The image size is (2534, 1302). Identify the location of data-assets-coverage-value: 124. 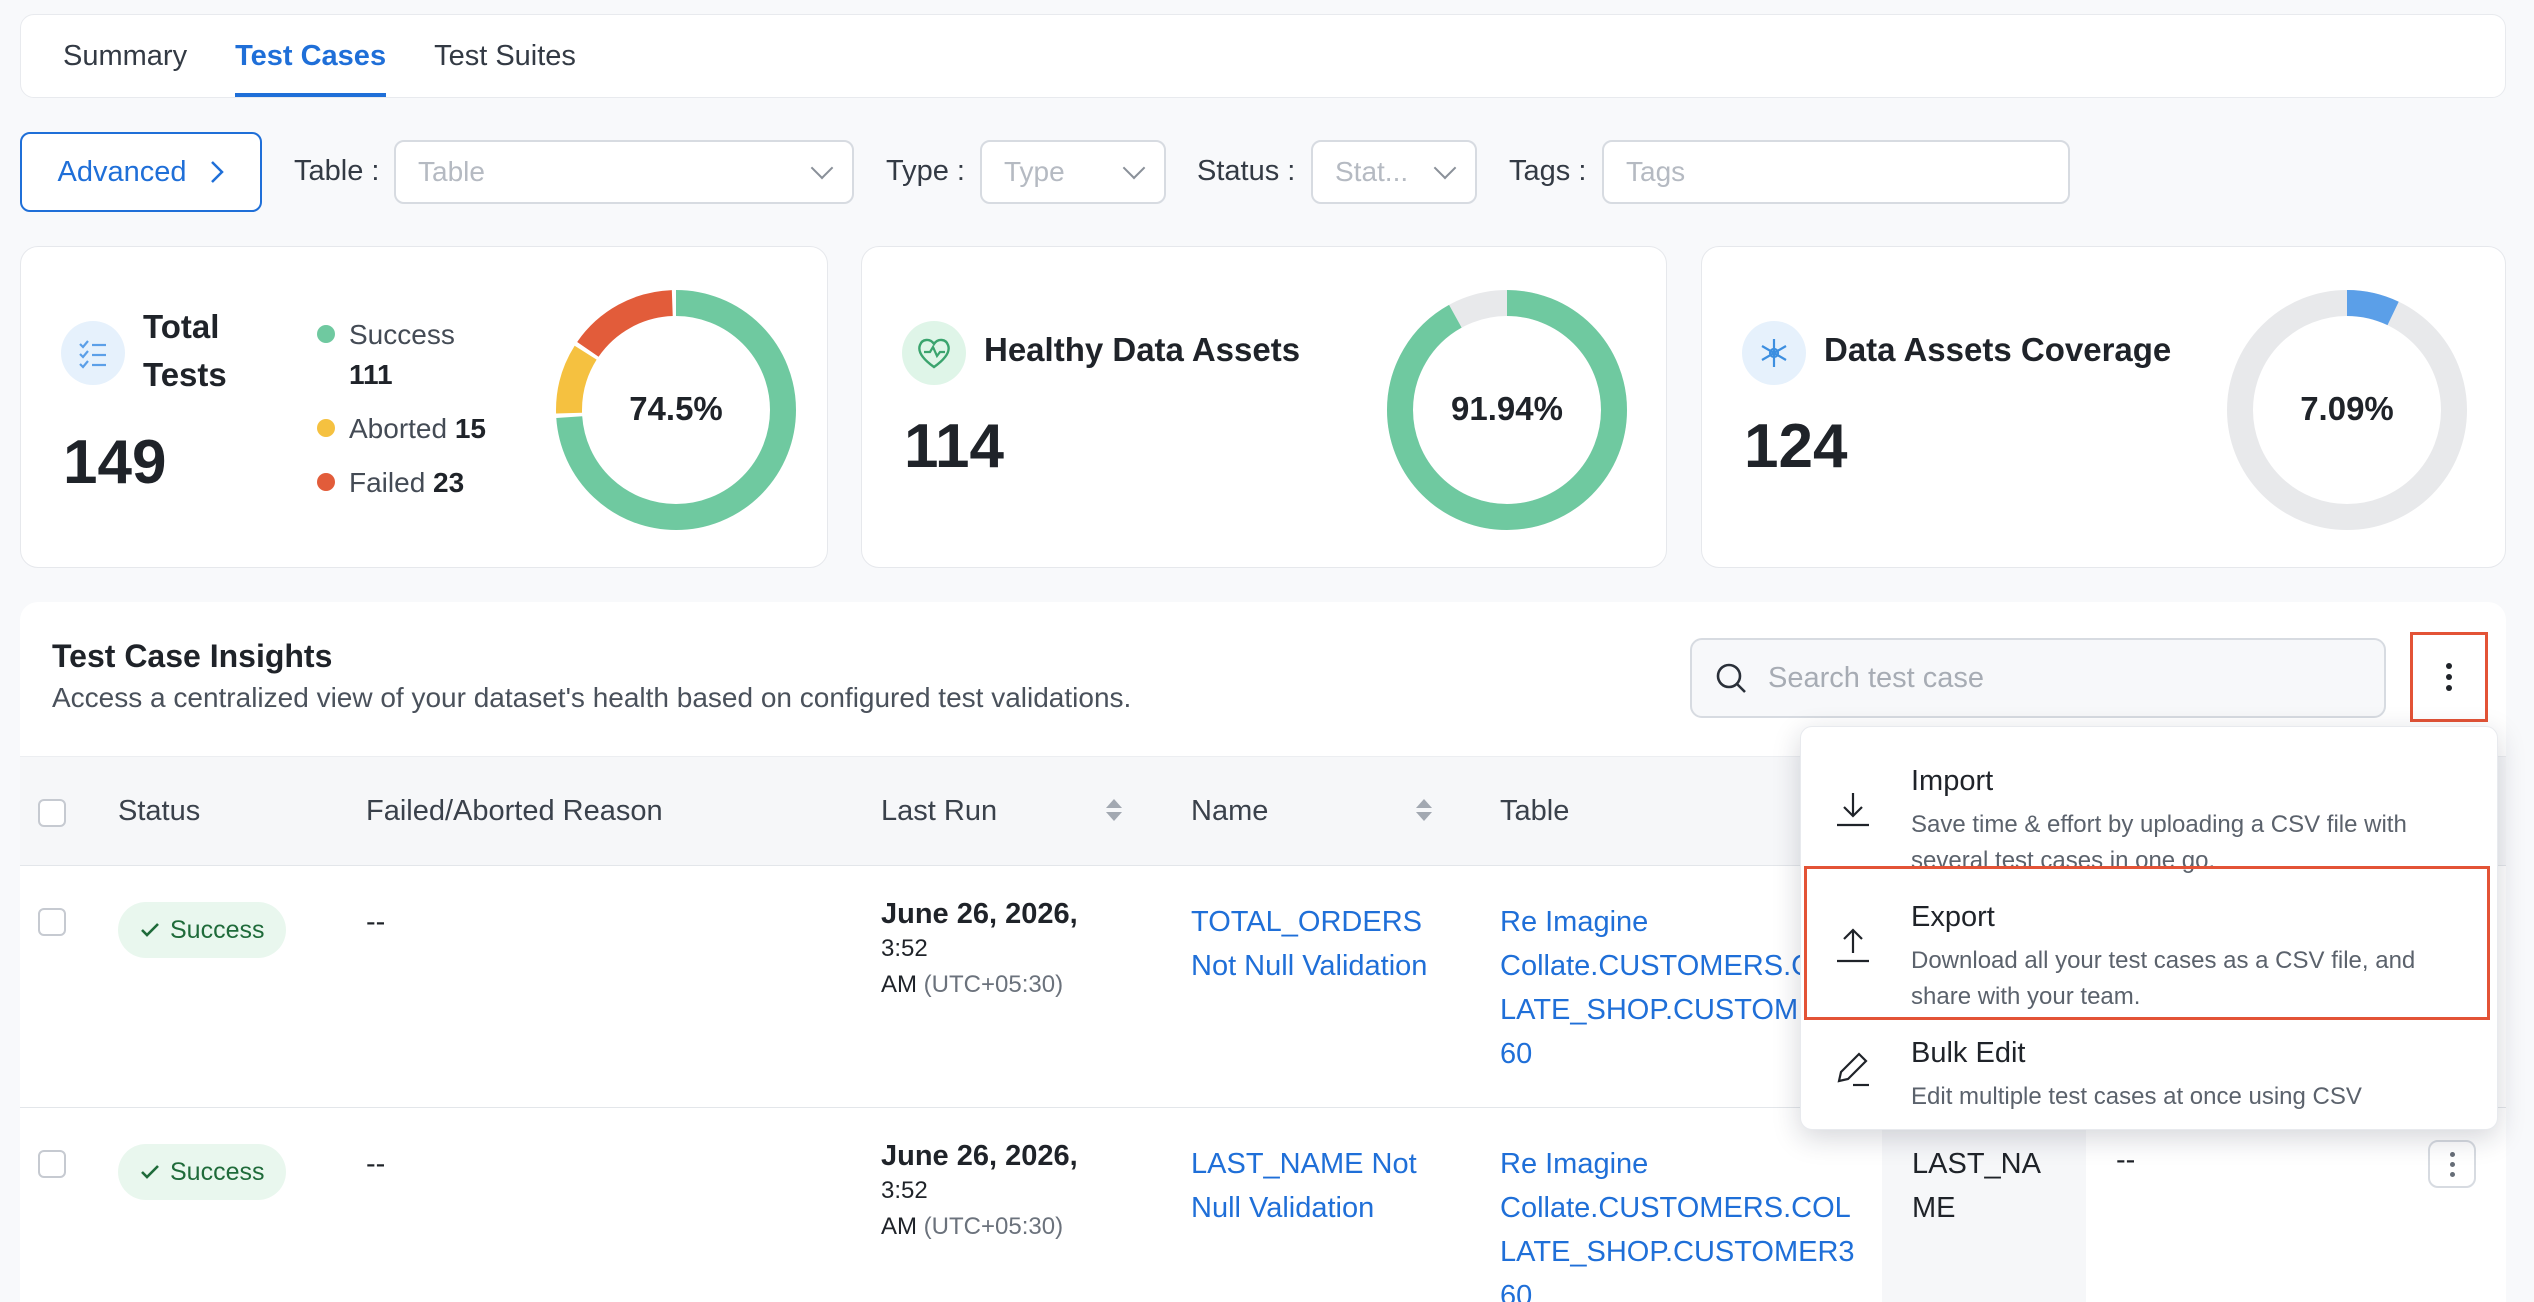
(1796, 446).